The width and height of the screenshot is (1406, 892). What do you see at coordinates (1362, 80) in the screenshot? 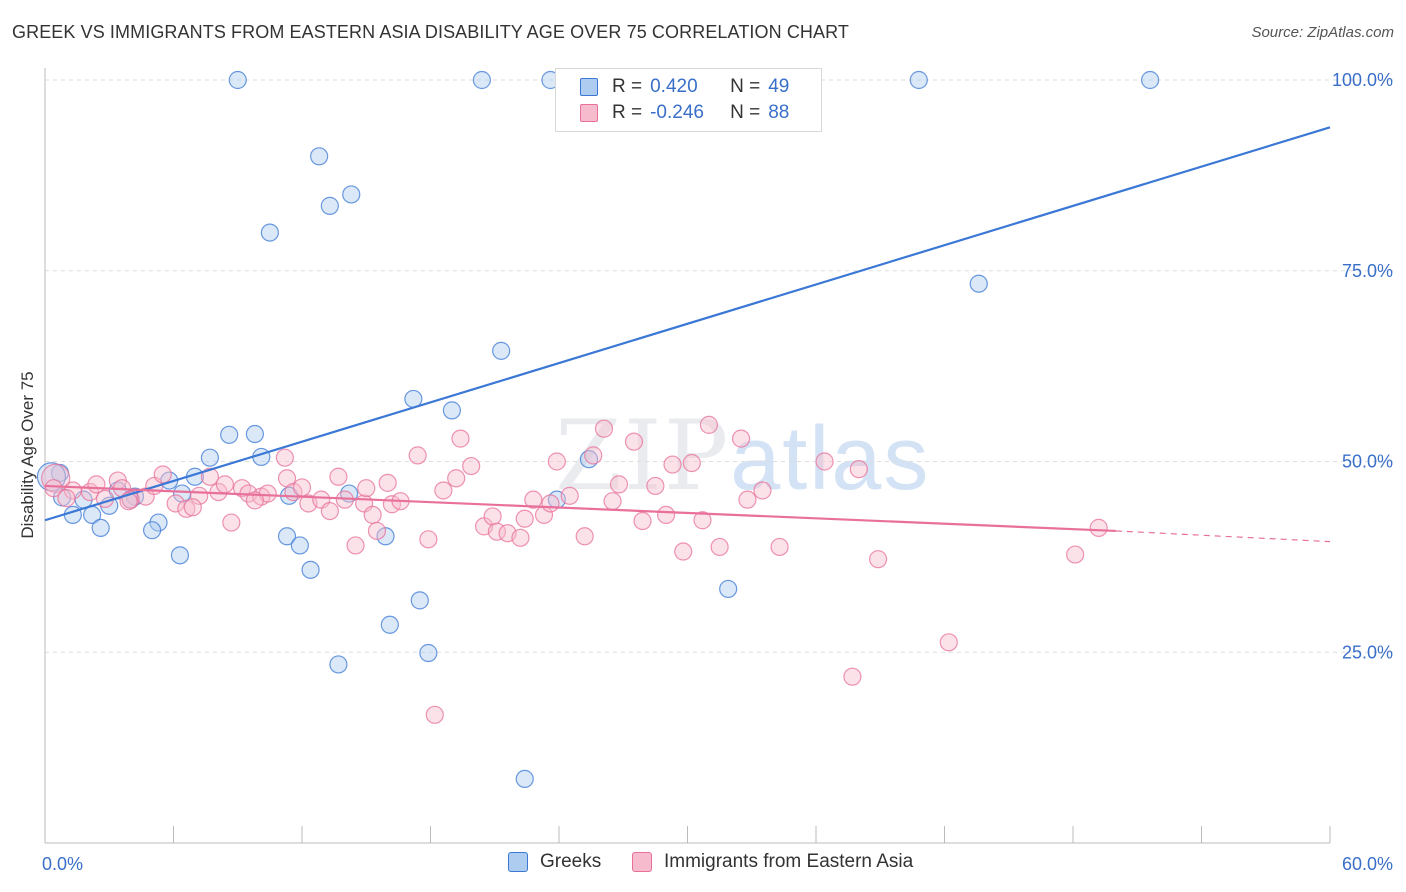
I see `y-tick-label: 100.0%` at bounding box center [1362, 80].